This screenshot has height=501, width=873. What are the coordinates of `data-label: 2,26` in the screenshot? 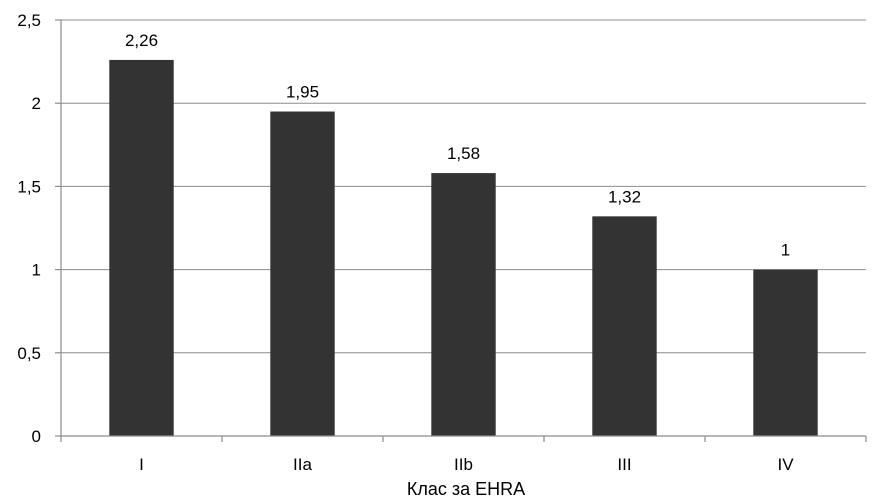 It's located at (141, 40).